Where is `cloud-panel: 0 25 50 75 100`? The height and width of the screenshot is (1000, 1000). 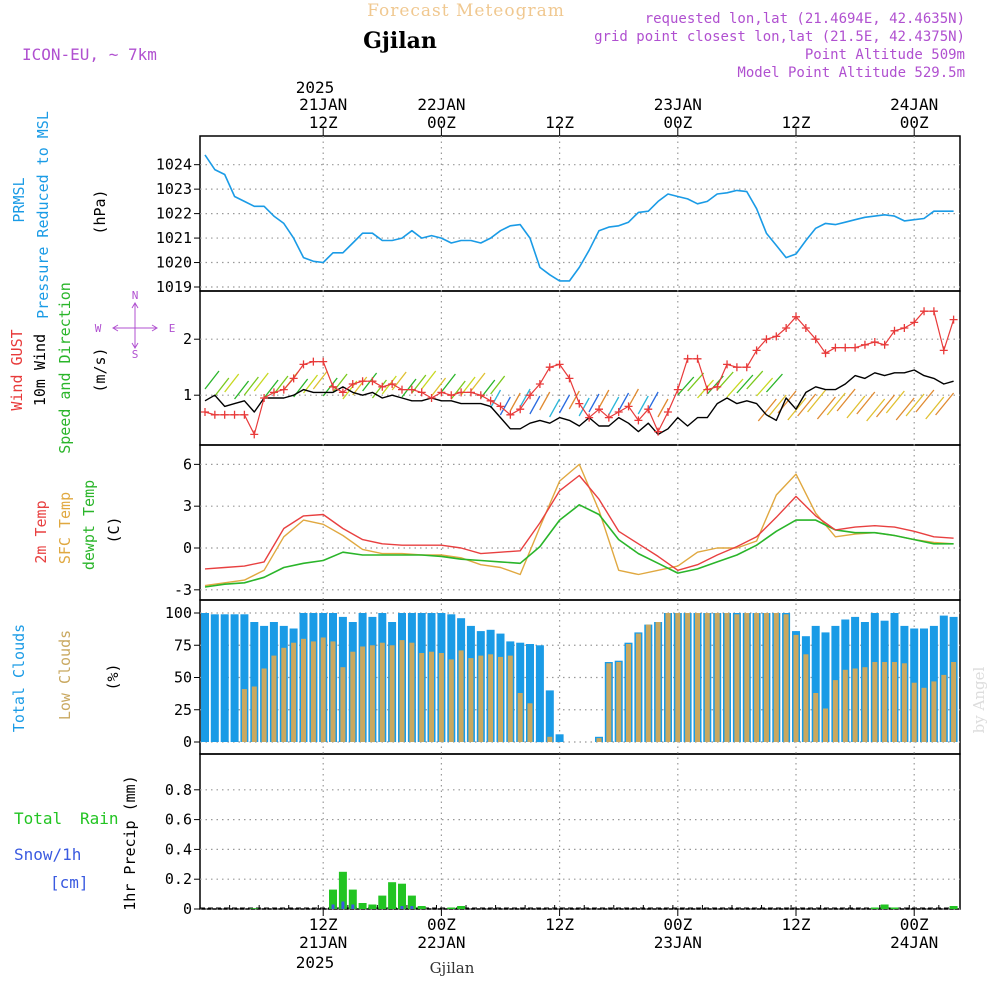
cloud-panel: 0 25 50 75 100 is located at coordinates (562, 677).